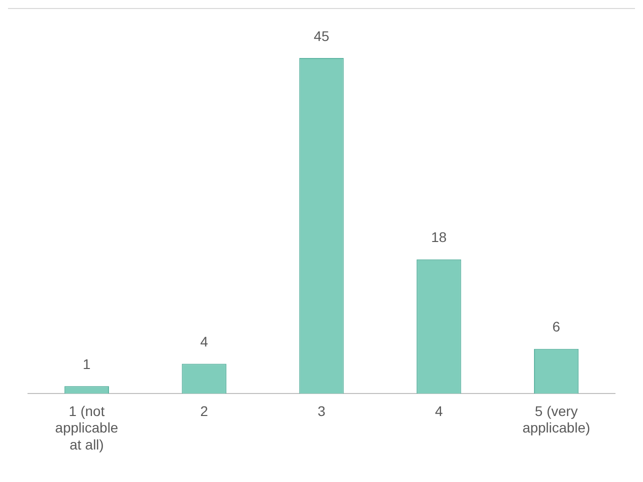 Image resolution: width=643 pixels, height=482 pixels. Describe the element at coordinates (322, 36) in the screenshot. I see `data-label: 45` at that location.